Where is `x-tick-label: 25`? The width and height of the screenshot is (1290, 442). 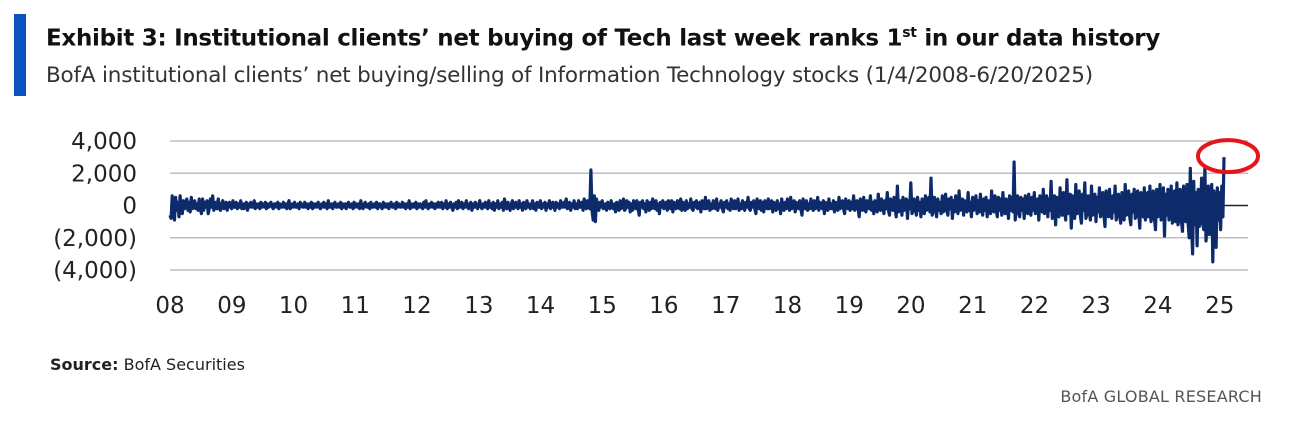
x-tick-label: 25 is located at coordinates (1219, 306).